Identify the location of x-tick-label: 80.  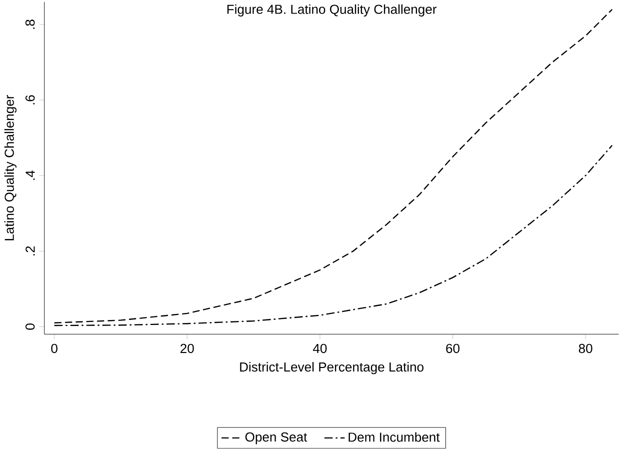
(585, 349).